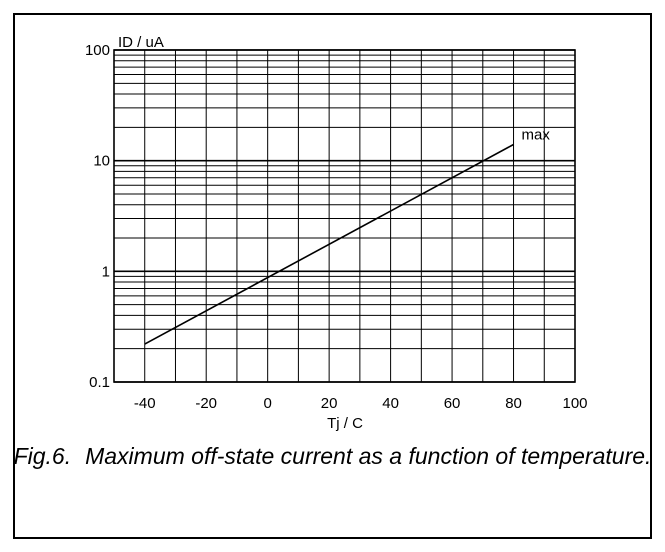 The width and height of the screenshot is (665, 552). Describe the element at coordinates (574, 403) in the screenshot. I see `x-tick-label: 100` at that location.